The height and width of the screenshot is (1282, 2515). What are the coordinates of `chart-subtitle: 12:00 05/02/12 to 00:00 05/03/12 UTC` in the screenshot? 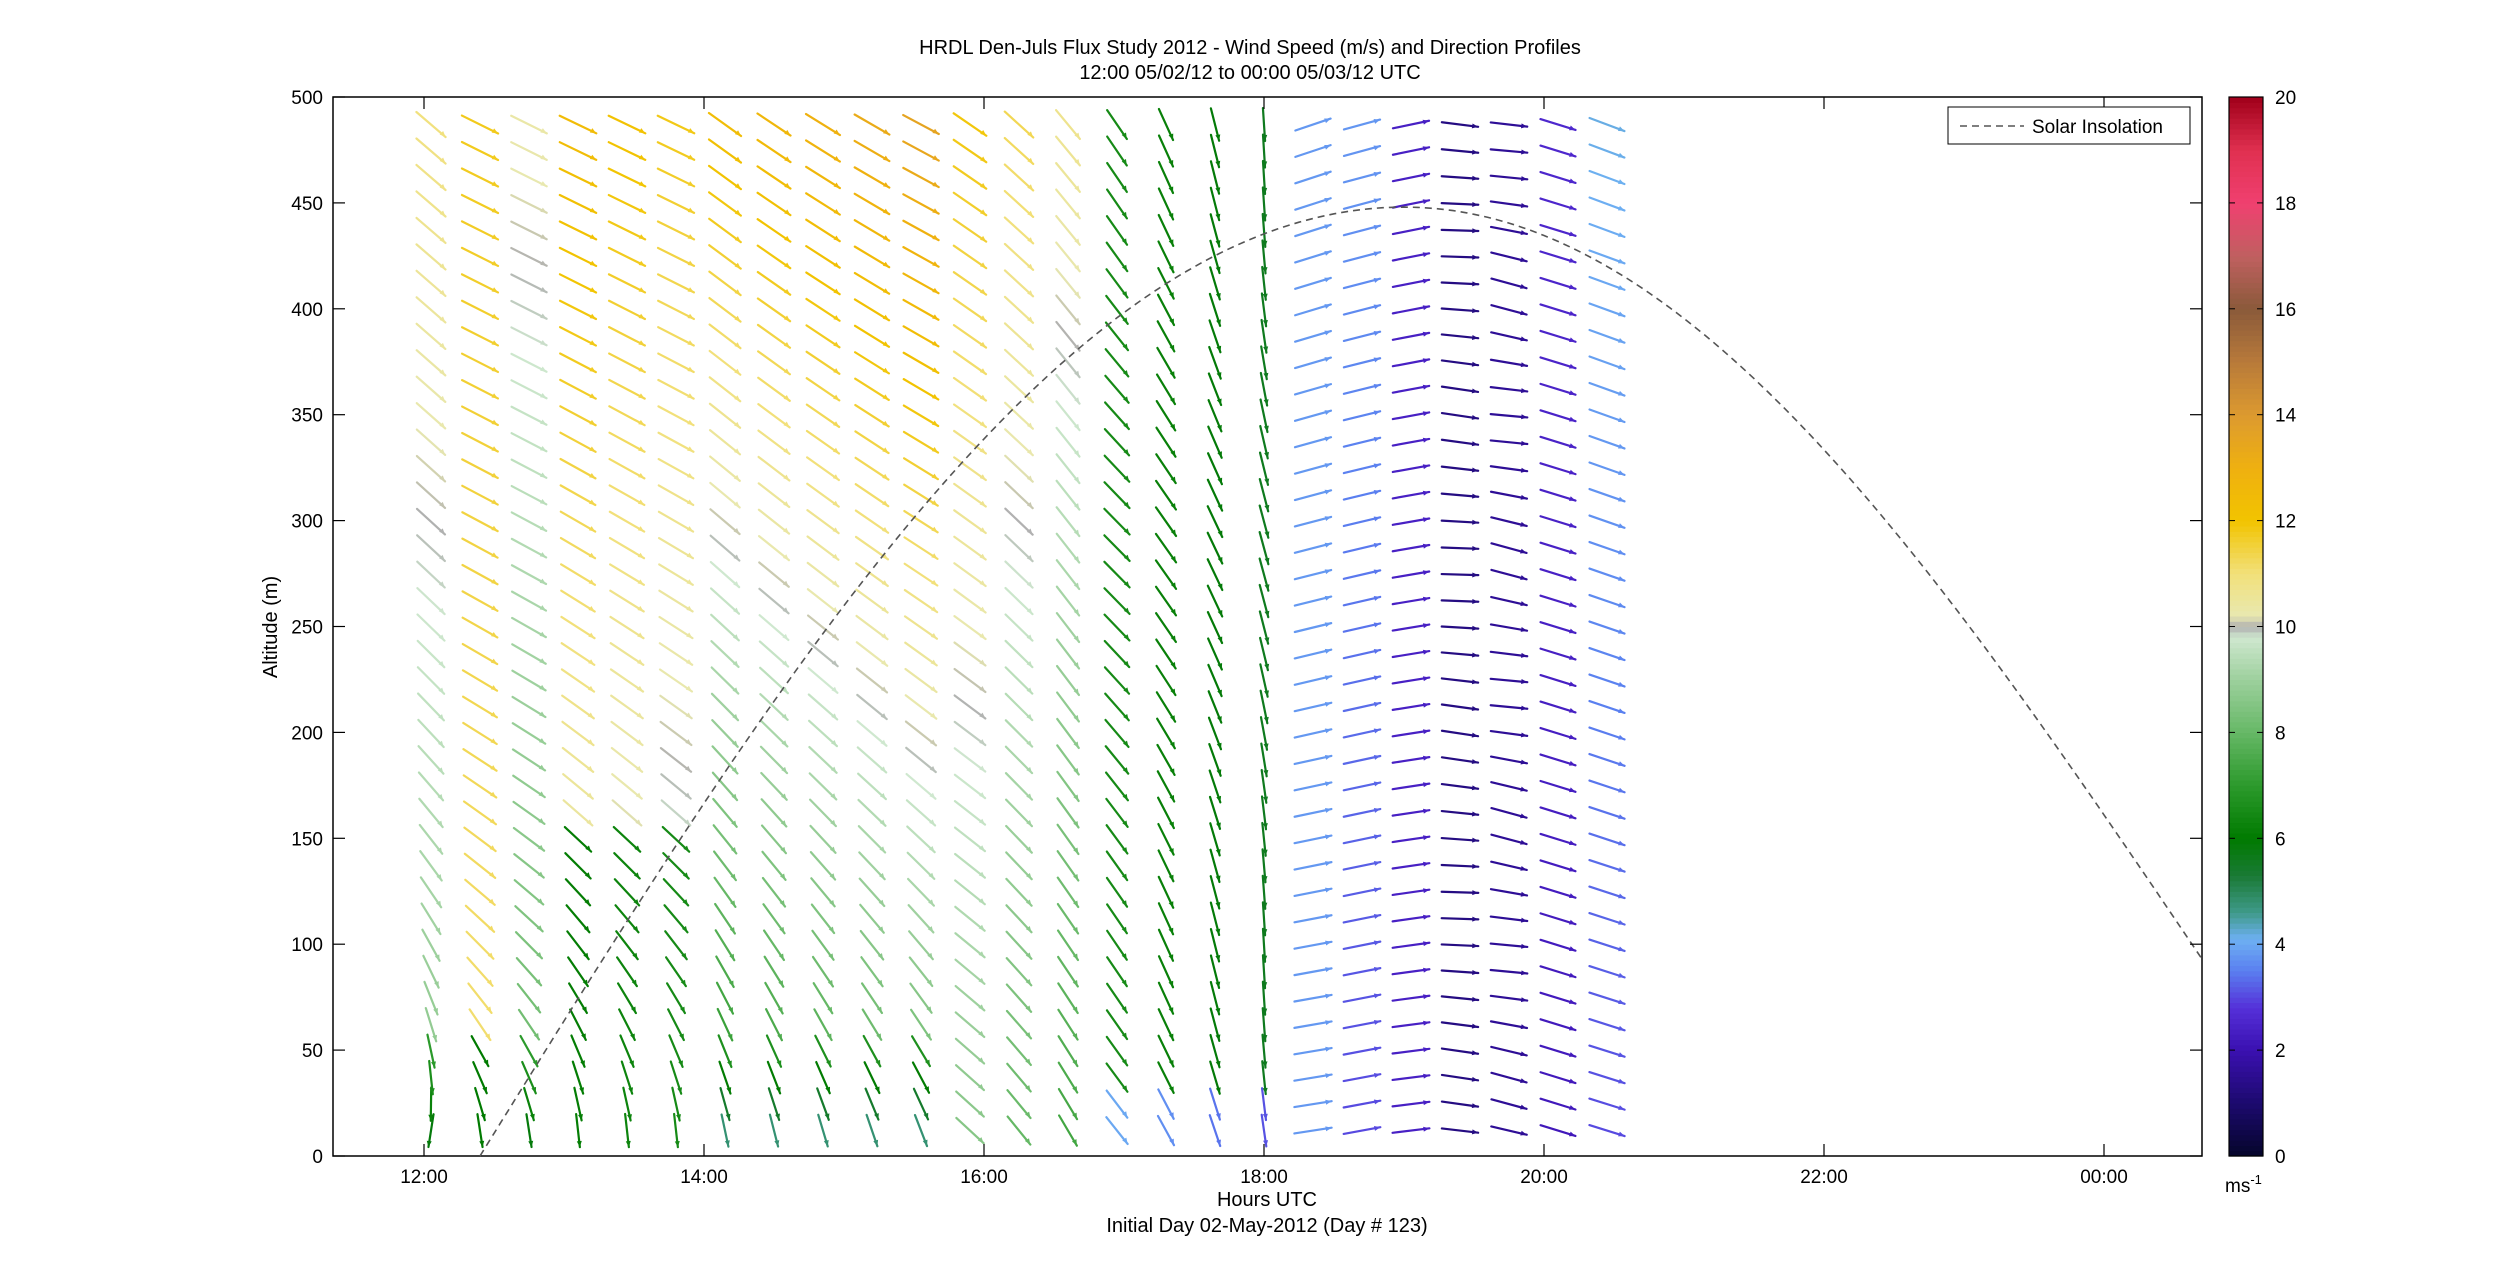 It's located at (1249, 73).